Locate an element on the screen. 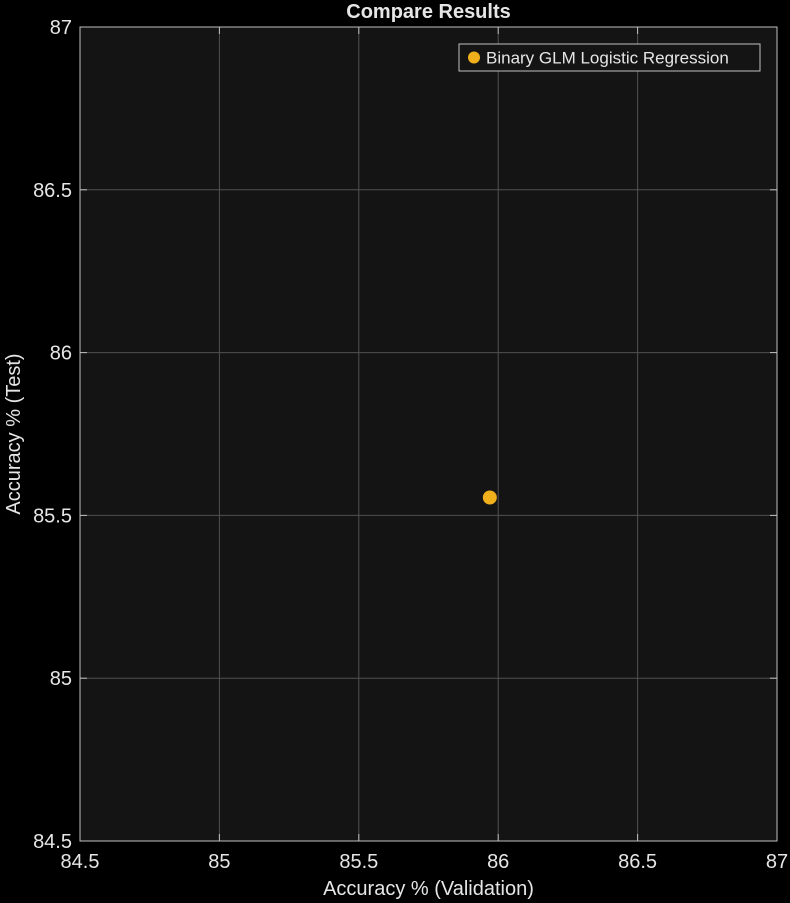  x-tick-label: 85.5 is located at coordinates (358, 862).